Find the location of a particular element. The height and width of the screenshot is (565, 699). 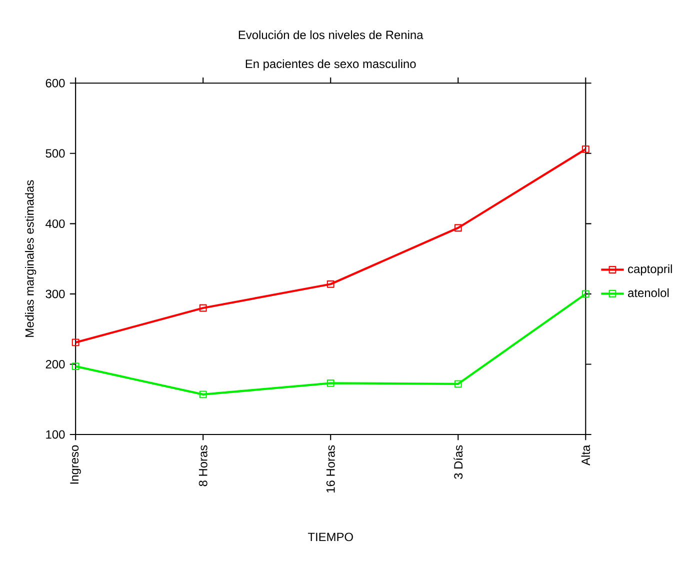

y-tick-label: 400 is located at coordinates (55, 224).